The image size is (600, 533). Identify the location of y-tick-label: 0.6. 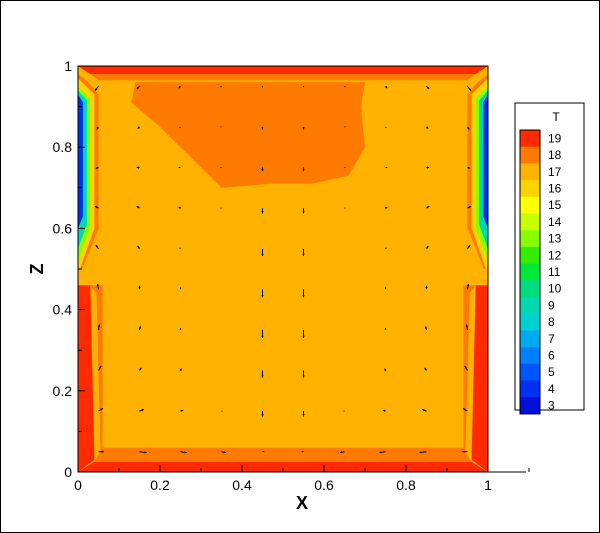
(63, 228).